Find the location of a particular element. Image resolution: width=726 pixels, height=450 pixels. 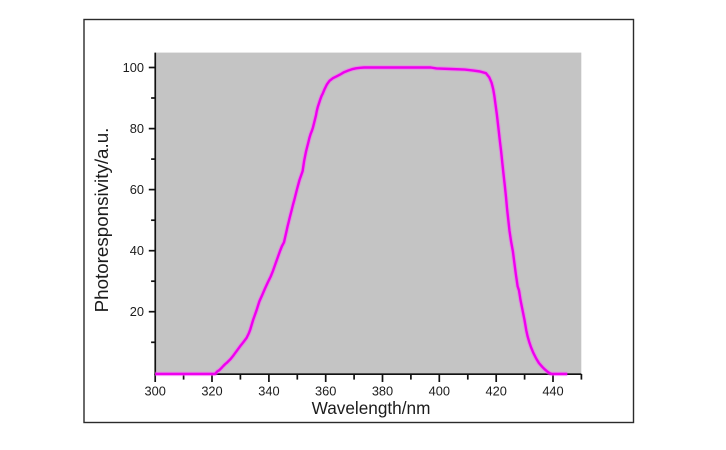

svg-text: 20 is located at coordinates (137, 311).